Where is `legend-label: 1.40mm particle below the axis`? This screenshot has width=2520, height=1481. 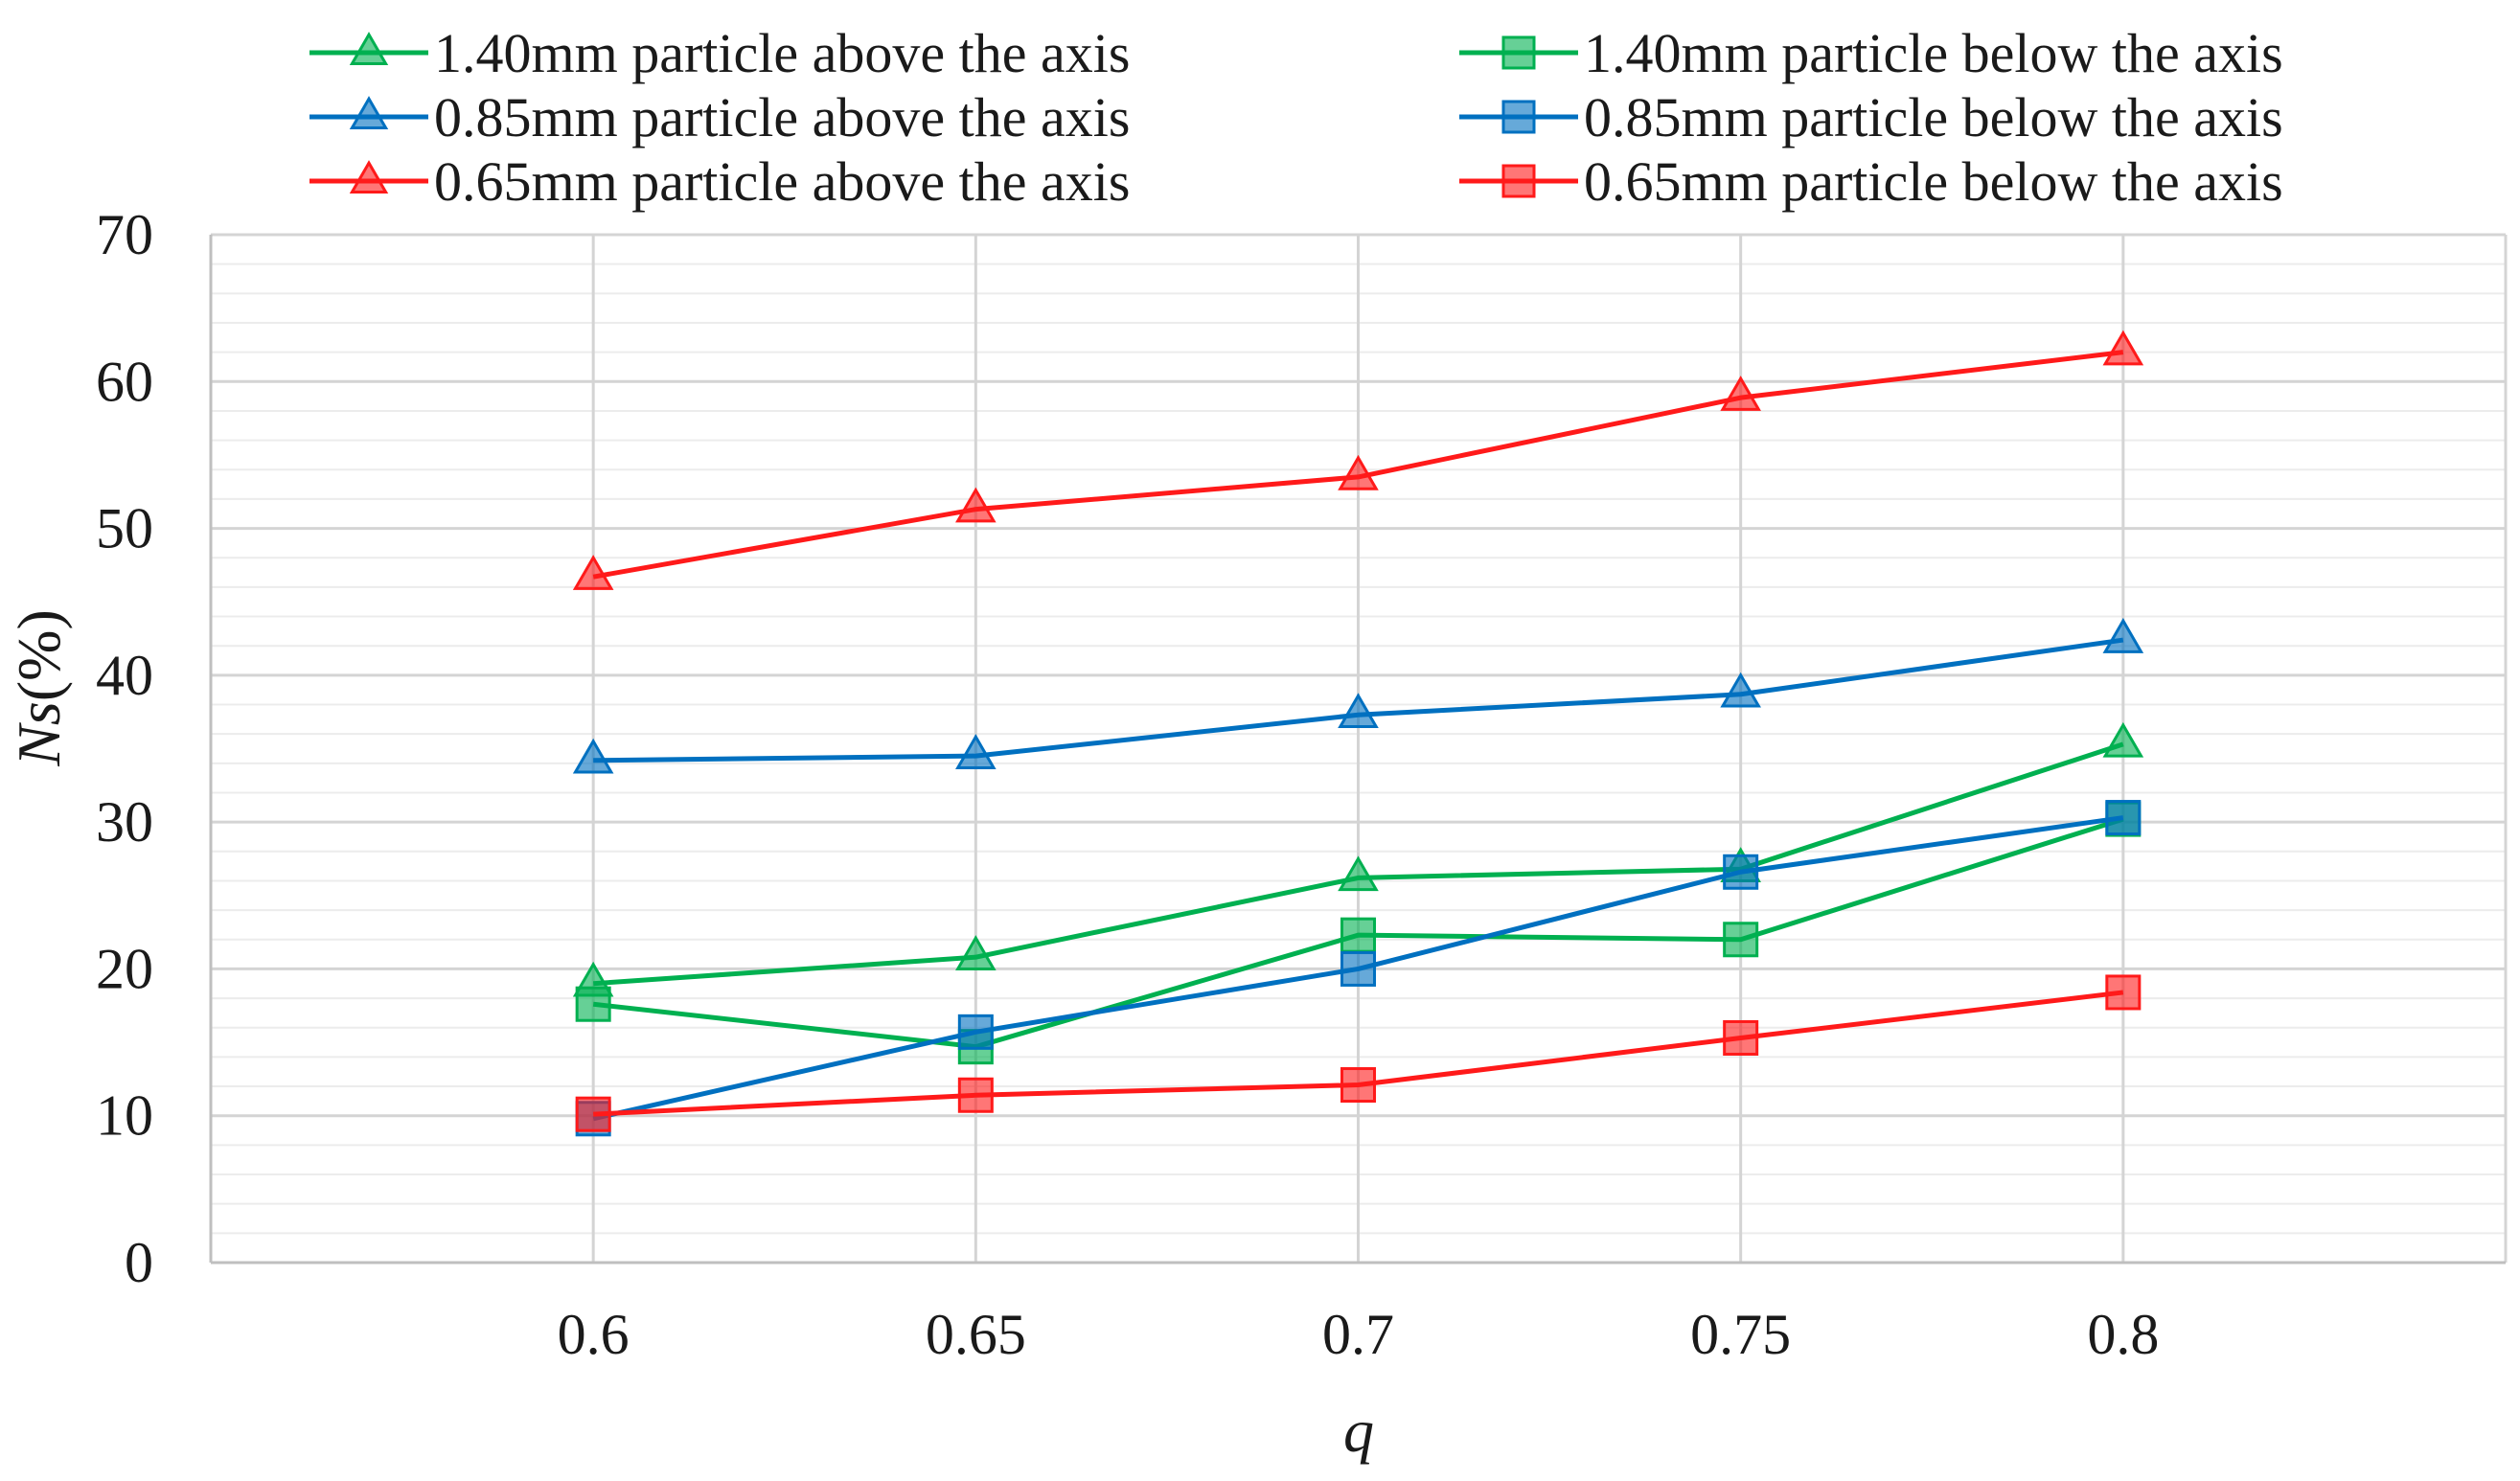 legend-label: 1.40mm particle below the axis is located at coordinates (1933, 53).